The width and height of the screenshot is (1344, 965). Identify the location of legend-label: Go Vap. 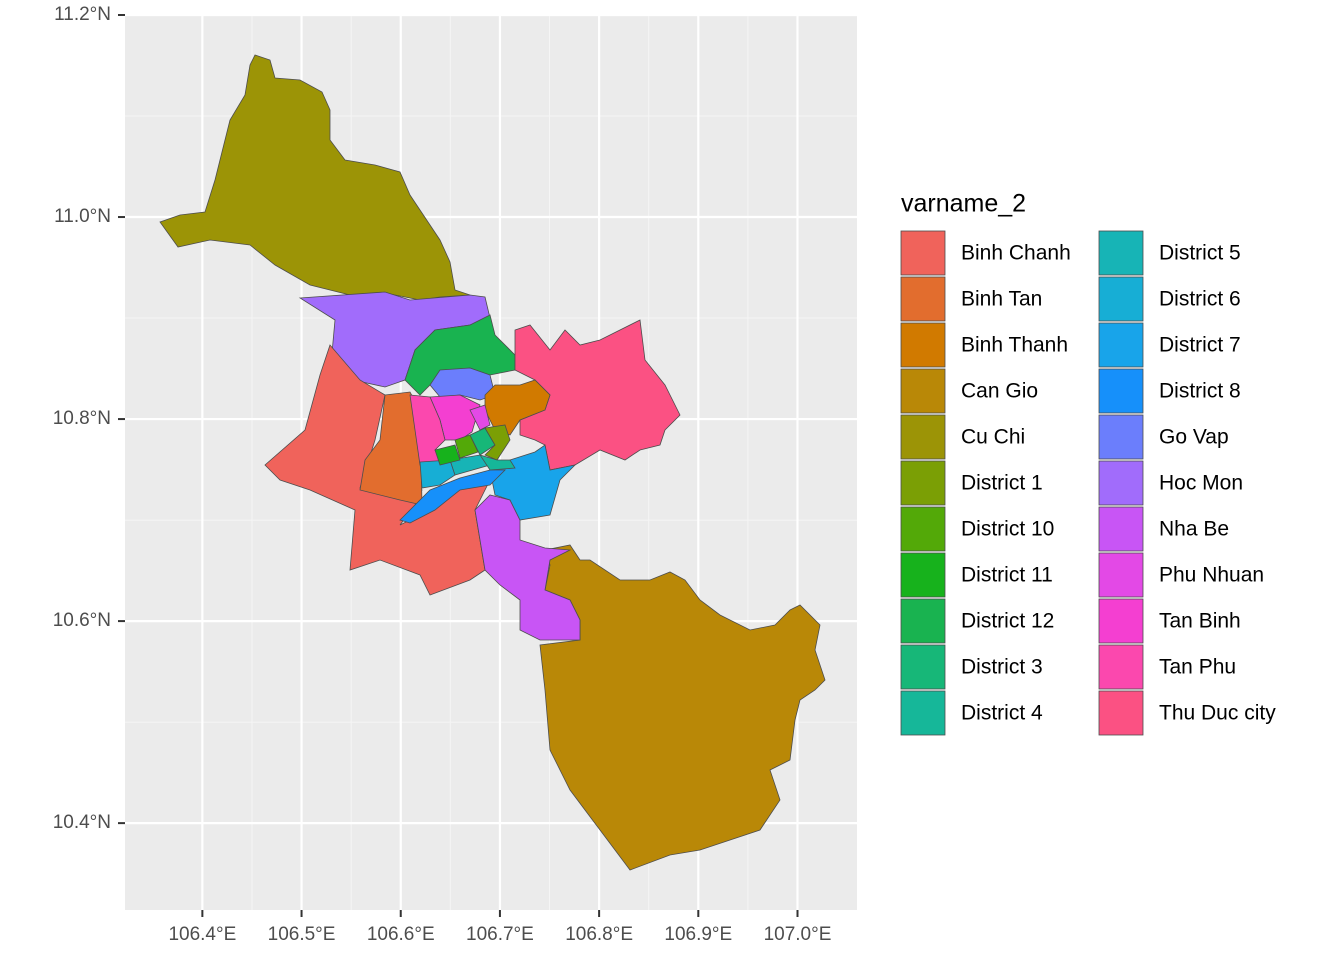
(1194, 437).